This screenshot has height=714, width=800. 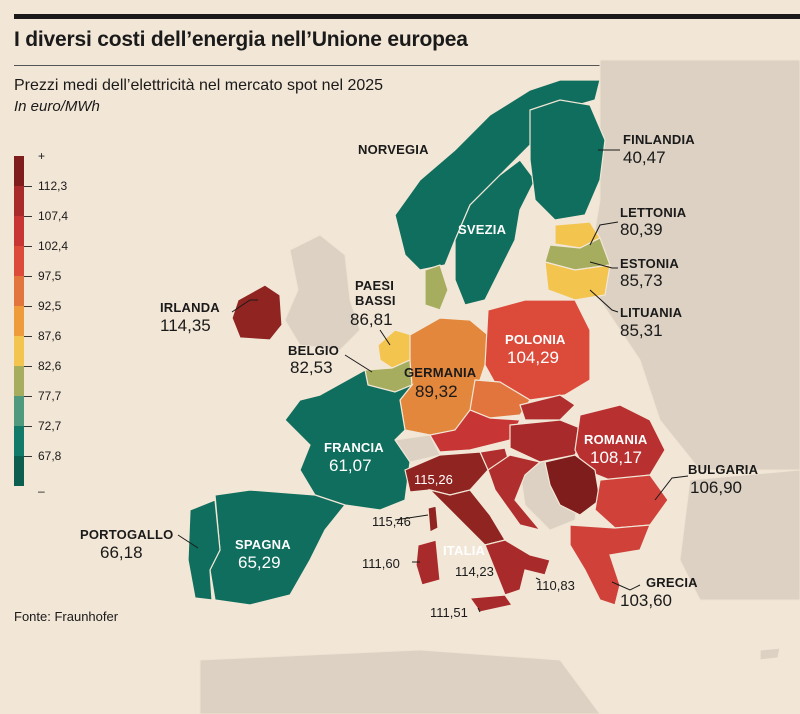 What do you see at coordinates (57, 106) in the screenshot?
I see `unit-label: In euro/MWh` at bounding box center [57, 106].